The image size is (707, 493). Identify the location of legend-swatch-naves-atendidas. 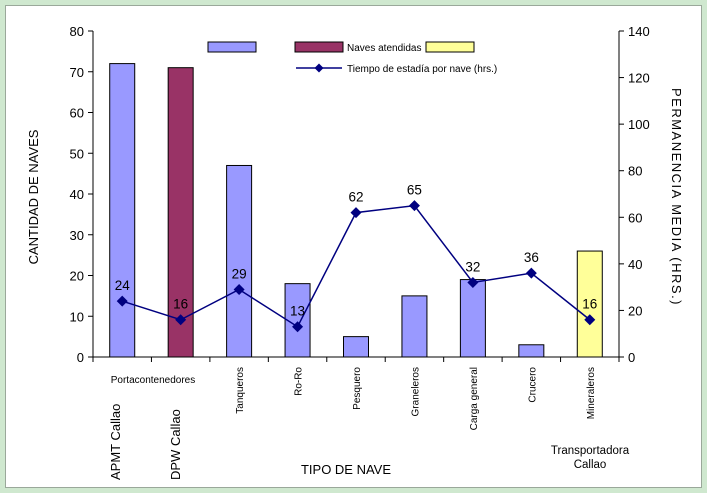
(319, 47).